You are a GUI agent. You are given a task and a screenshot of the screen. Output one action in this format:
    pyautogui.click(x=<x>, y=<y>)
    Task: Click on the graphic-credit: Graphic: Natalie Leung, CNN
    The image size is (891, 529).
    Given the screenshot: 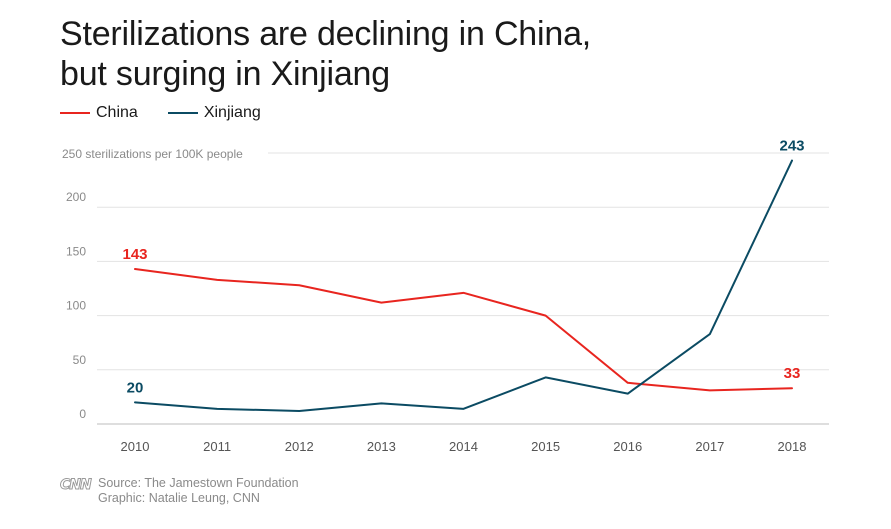 What is the action you would take?
    pyautogui.click(x=179, y=498)
    